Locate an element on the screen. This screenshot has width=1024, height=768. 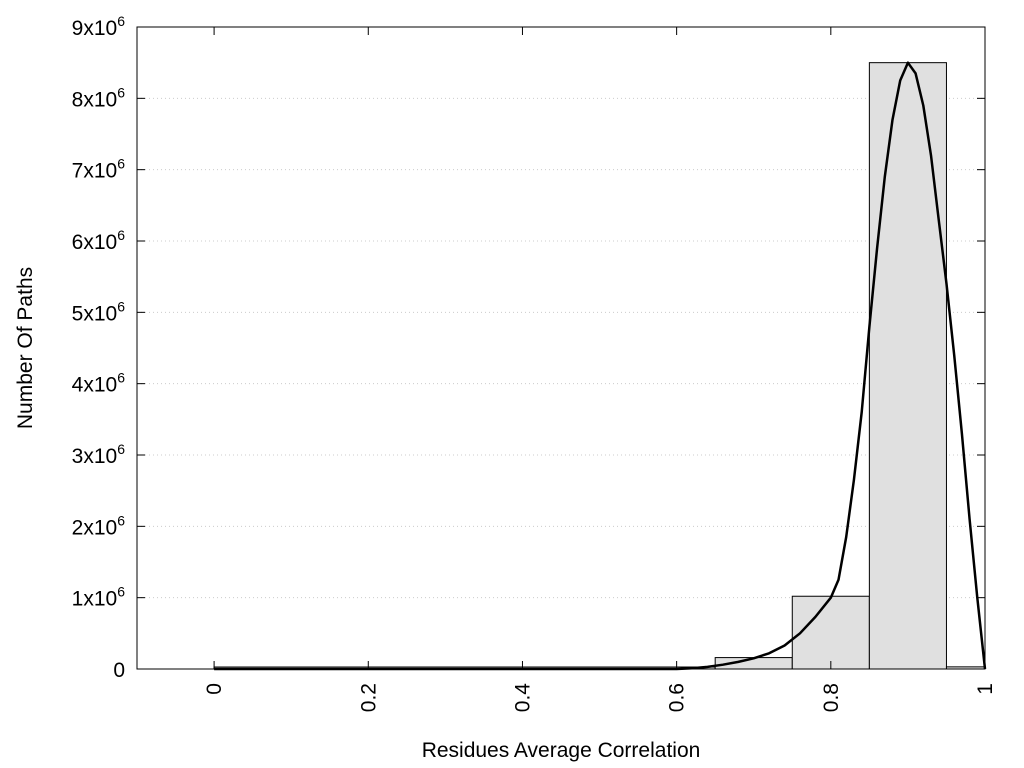
y-tick-label-2: 2x10⁶ is located at coordinates (99, 525).